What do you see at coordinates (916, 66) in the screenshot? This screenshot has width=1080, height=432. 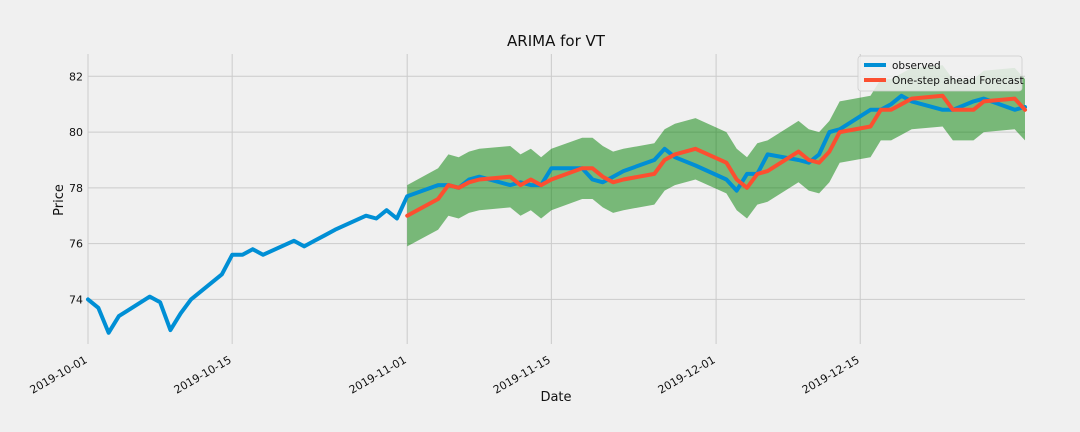 I see `legend-observed-label: observed` at bounding box center [916, 66].